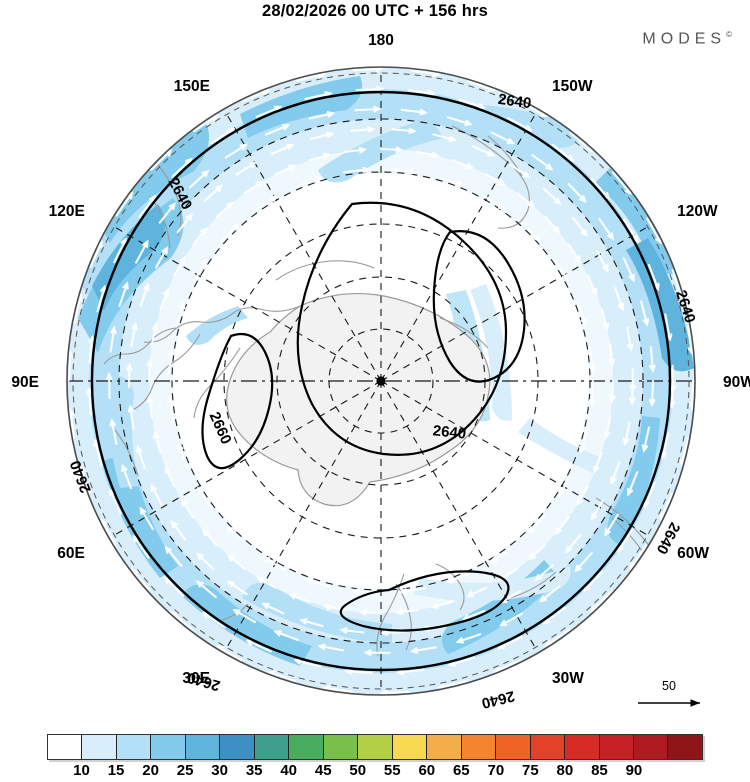 The height and width of the screenshot is (782, 750). What do you see at coordinates (67, 211) in the screenshot?
I see `meridian-label-120E: 120E` at bounding box center [67, 211].